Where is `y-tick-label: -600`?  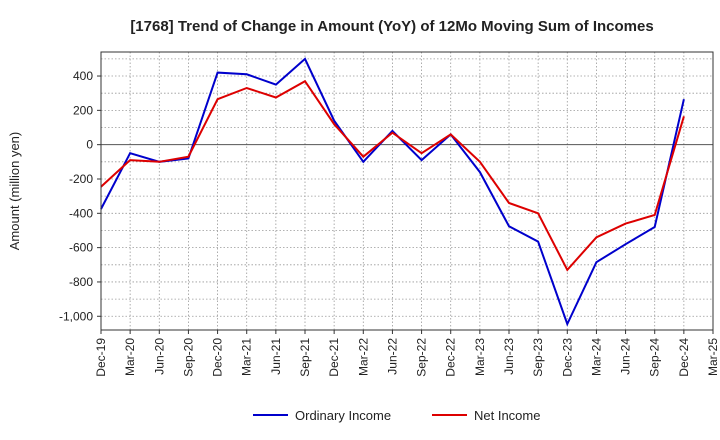 y-tick-label: -600 is located at coordinates (81, 248).